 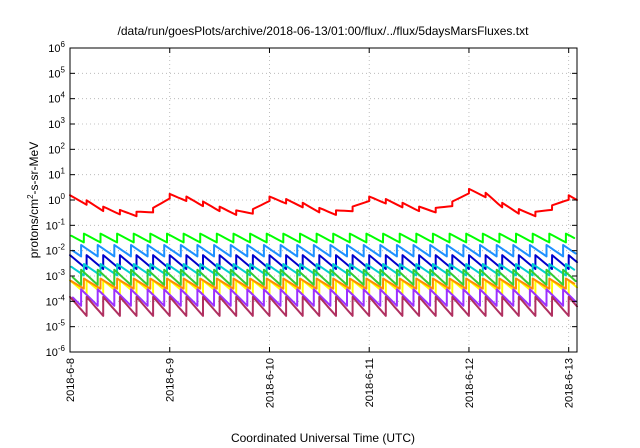 What do you see at coordinates (56, 199) in the screenshot?
I see `y-tick-label: 10⁰` at bounding box center [56, 199].